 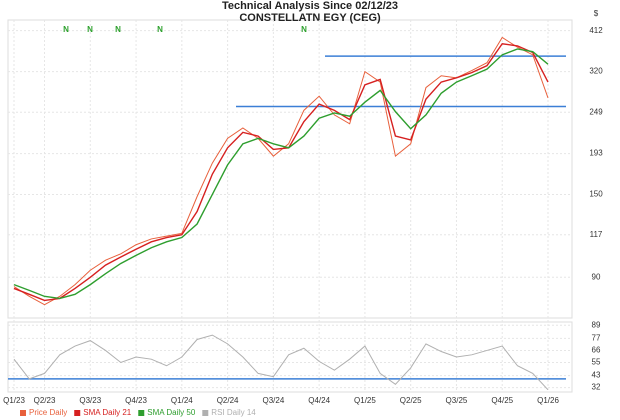 I want to click on y-tick-label: 117, so click(x=596, y=234).